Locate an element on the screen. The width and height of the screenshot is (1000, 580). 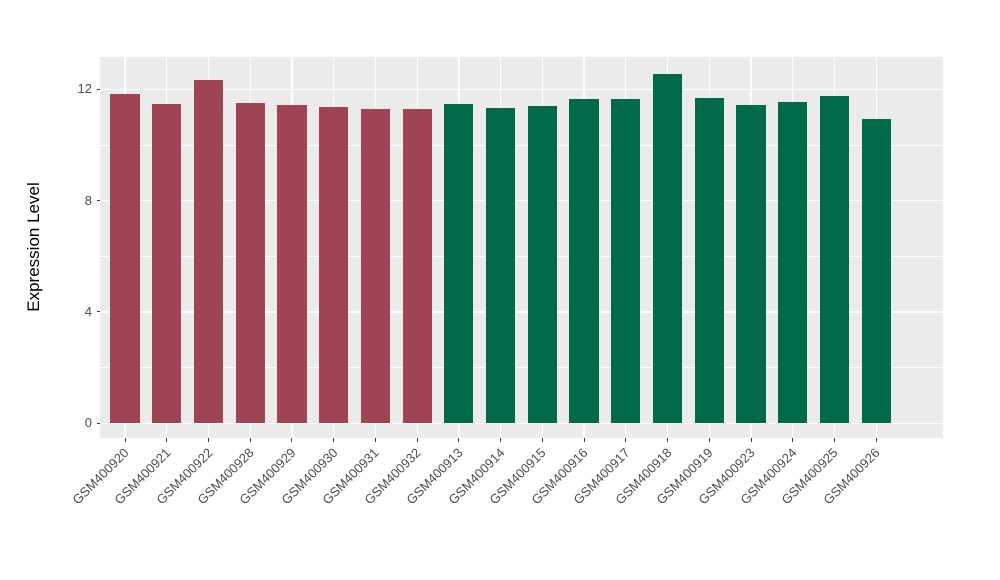
y-tick-label: 0 is located at coordinates (88, 423).